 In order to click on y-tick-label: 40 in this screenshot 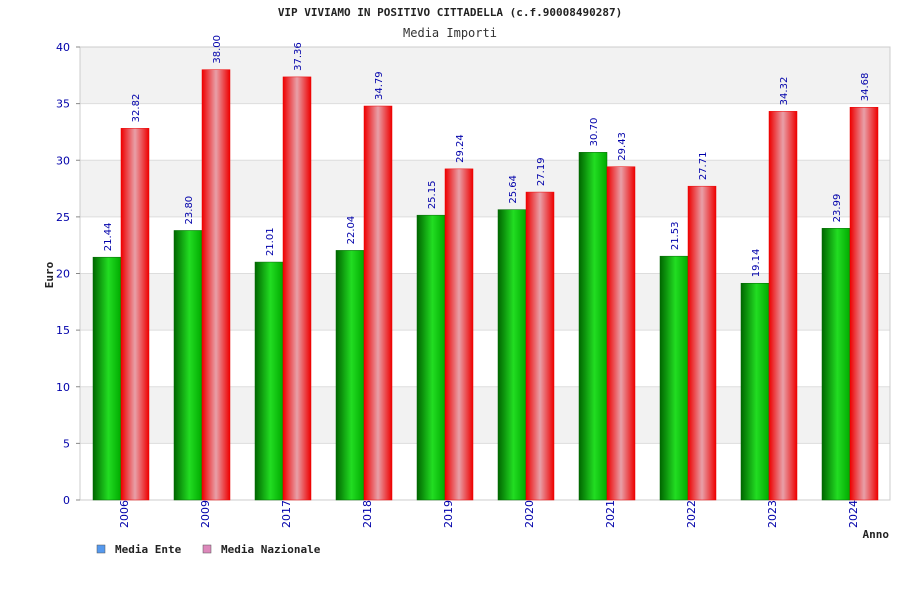, I will do `click(63, 47)`.